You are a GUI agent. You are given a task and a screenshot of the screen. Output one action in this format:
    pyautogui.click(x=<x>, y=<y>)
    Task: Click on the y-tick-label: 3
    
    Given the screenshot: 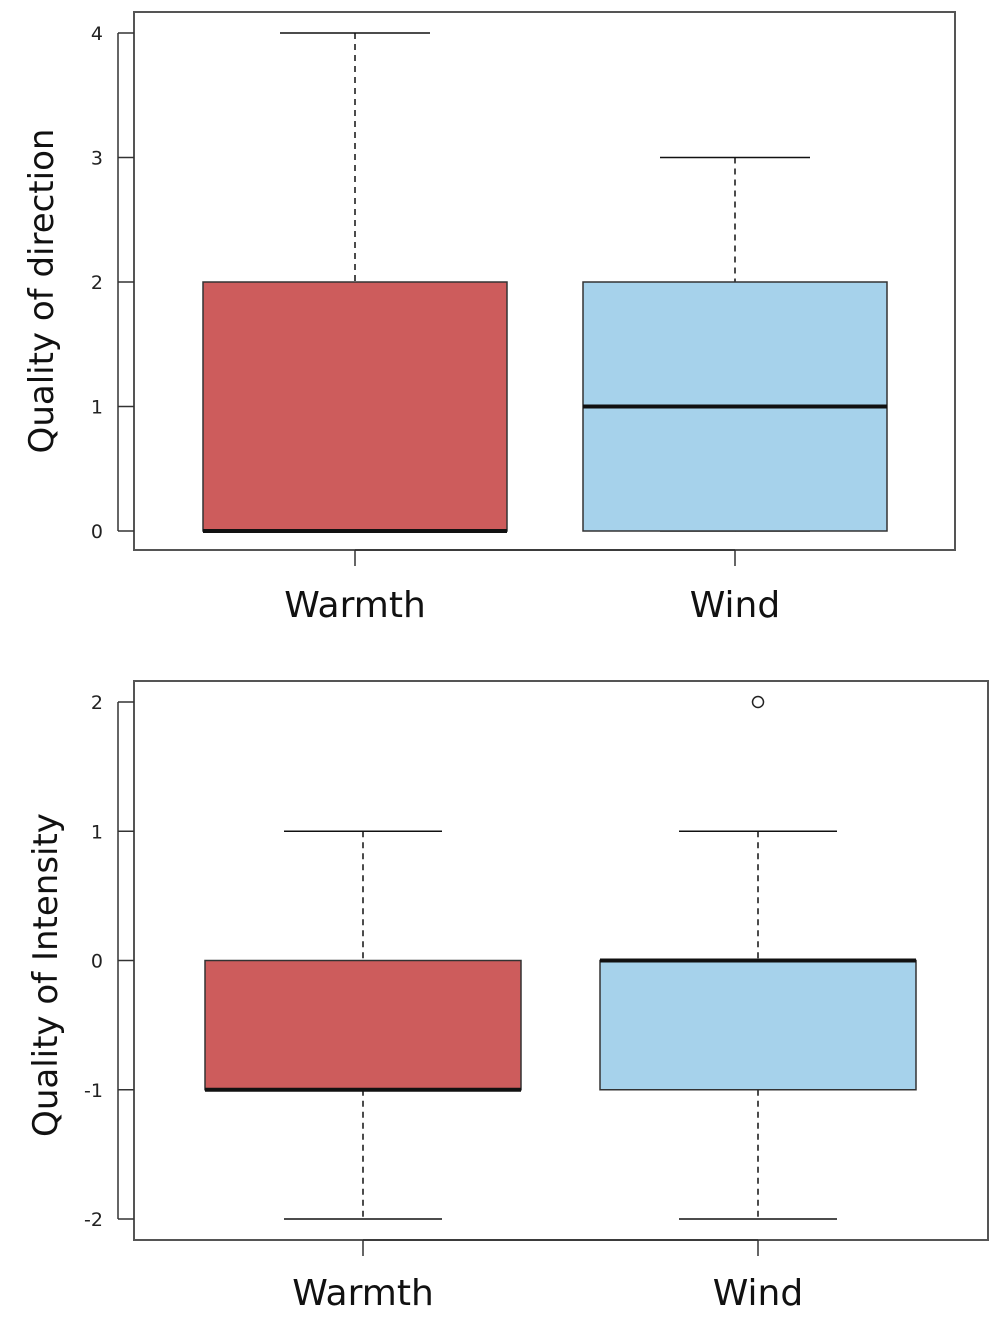 What is the action you would take?
    pyautogui.click(x=97, y=159)
    